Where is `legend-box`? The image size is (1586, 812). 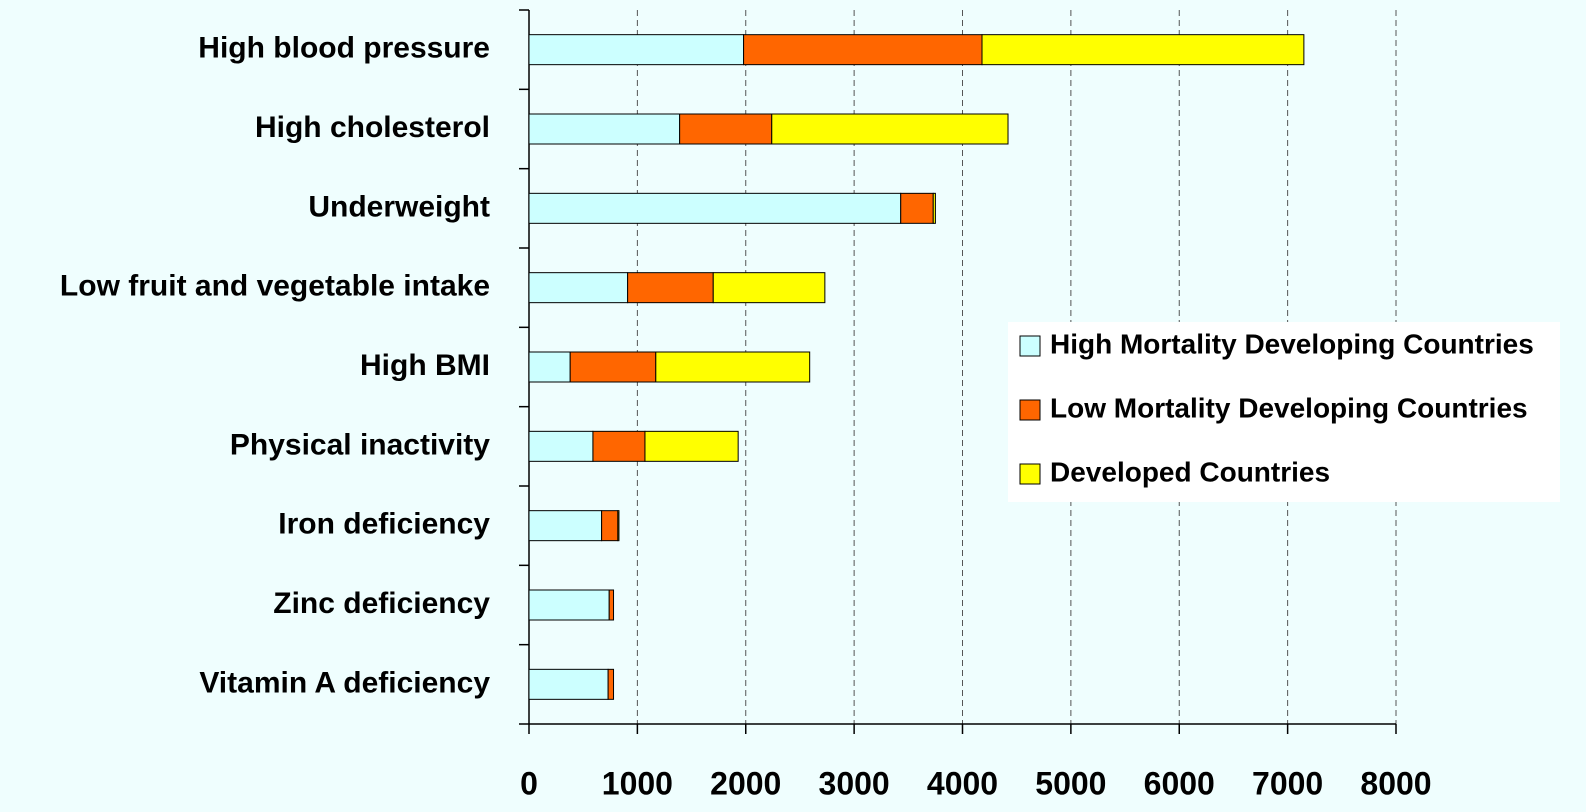
legend-box is located at coordinates (1284, 412).